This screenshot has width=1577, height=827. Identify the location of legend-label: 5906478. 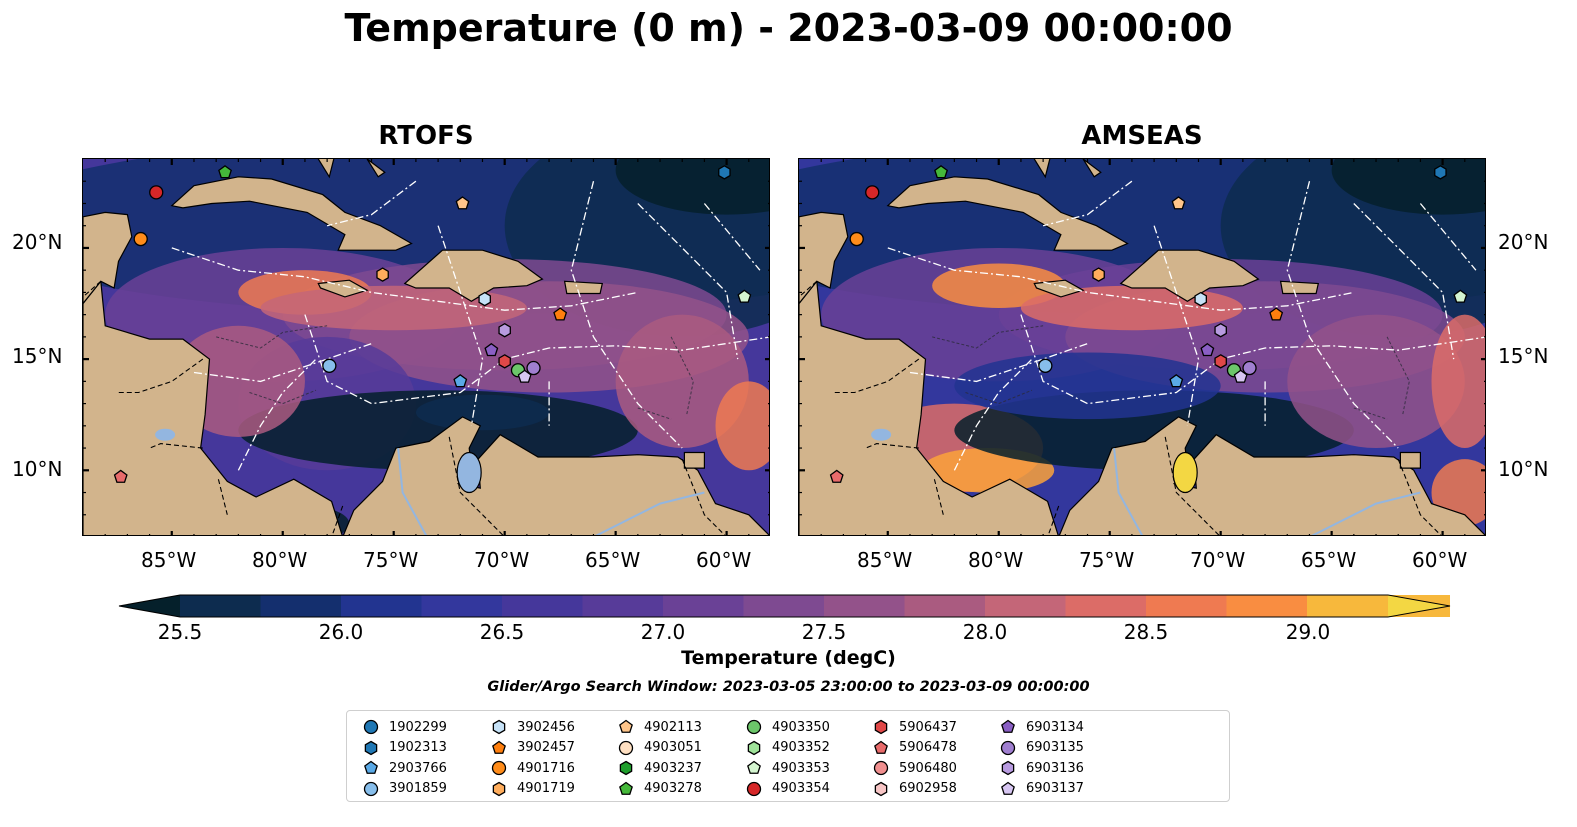
(928, 748).